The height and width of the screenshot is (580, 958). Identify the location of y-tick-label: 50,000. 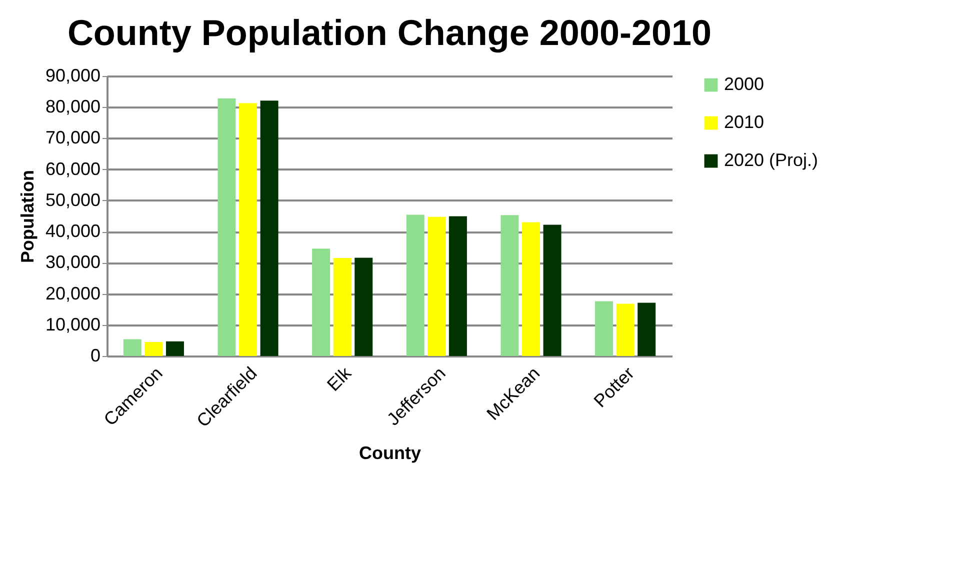
(72, 200).